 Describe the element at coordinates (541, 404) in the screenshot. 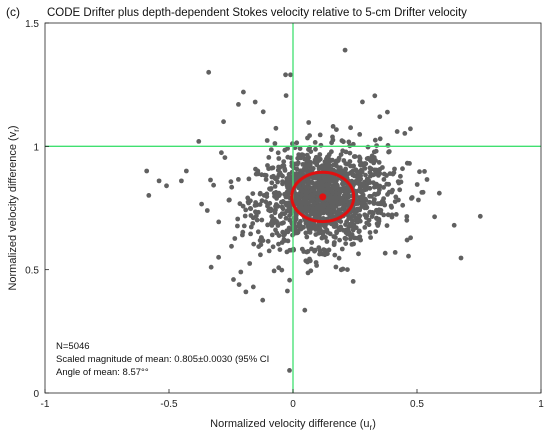

I see `x-tick-label: 1` at that location.